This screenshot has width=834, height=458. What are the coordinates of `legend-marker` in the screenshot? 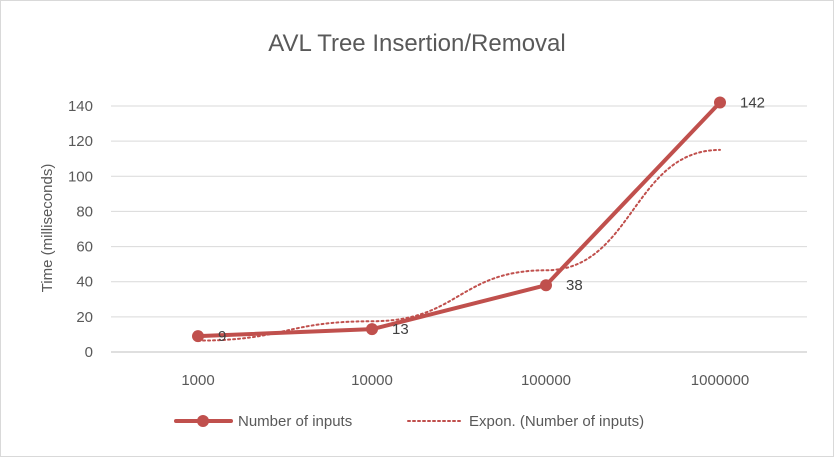 It's located at (203, 421).